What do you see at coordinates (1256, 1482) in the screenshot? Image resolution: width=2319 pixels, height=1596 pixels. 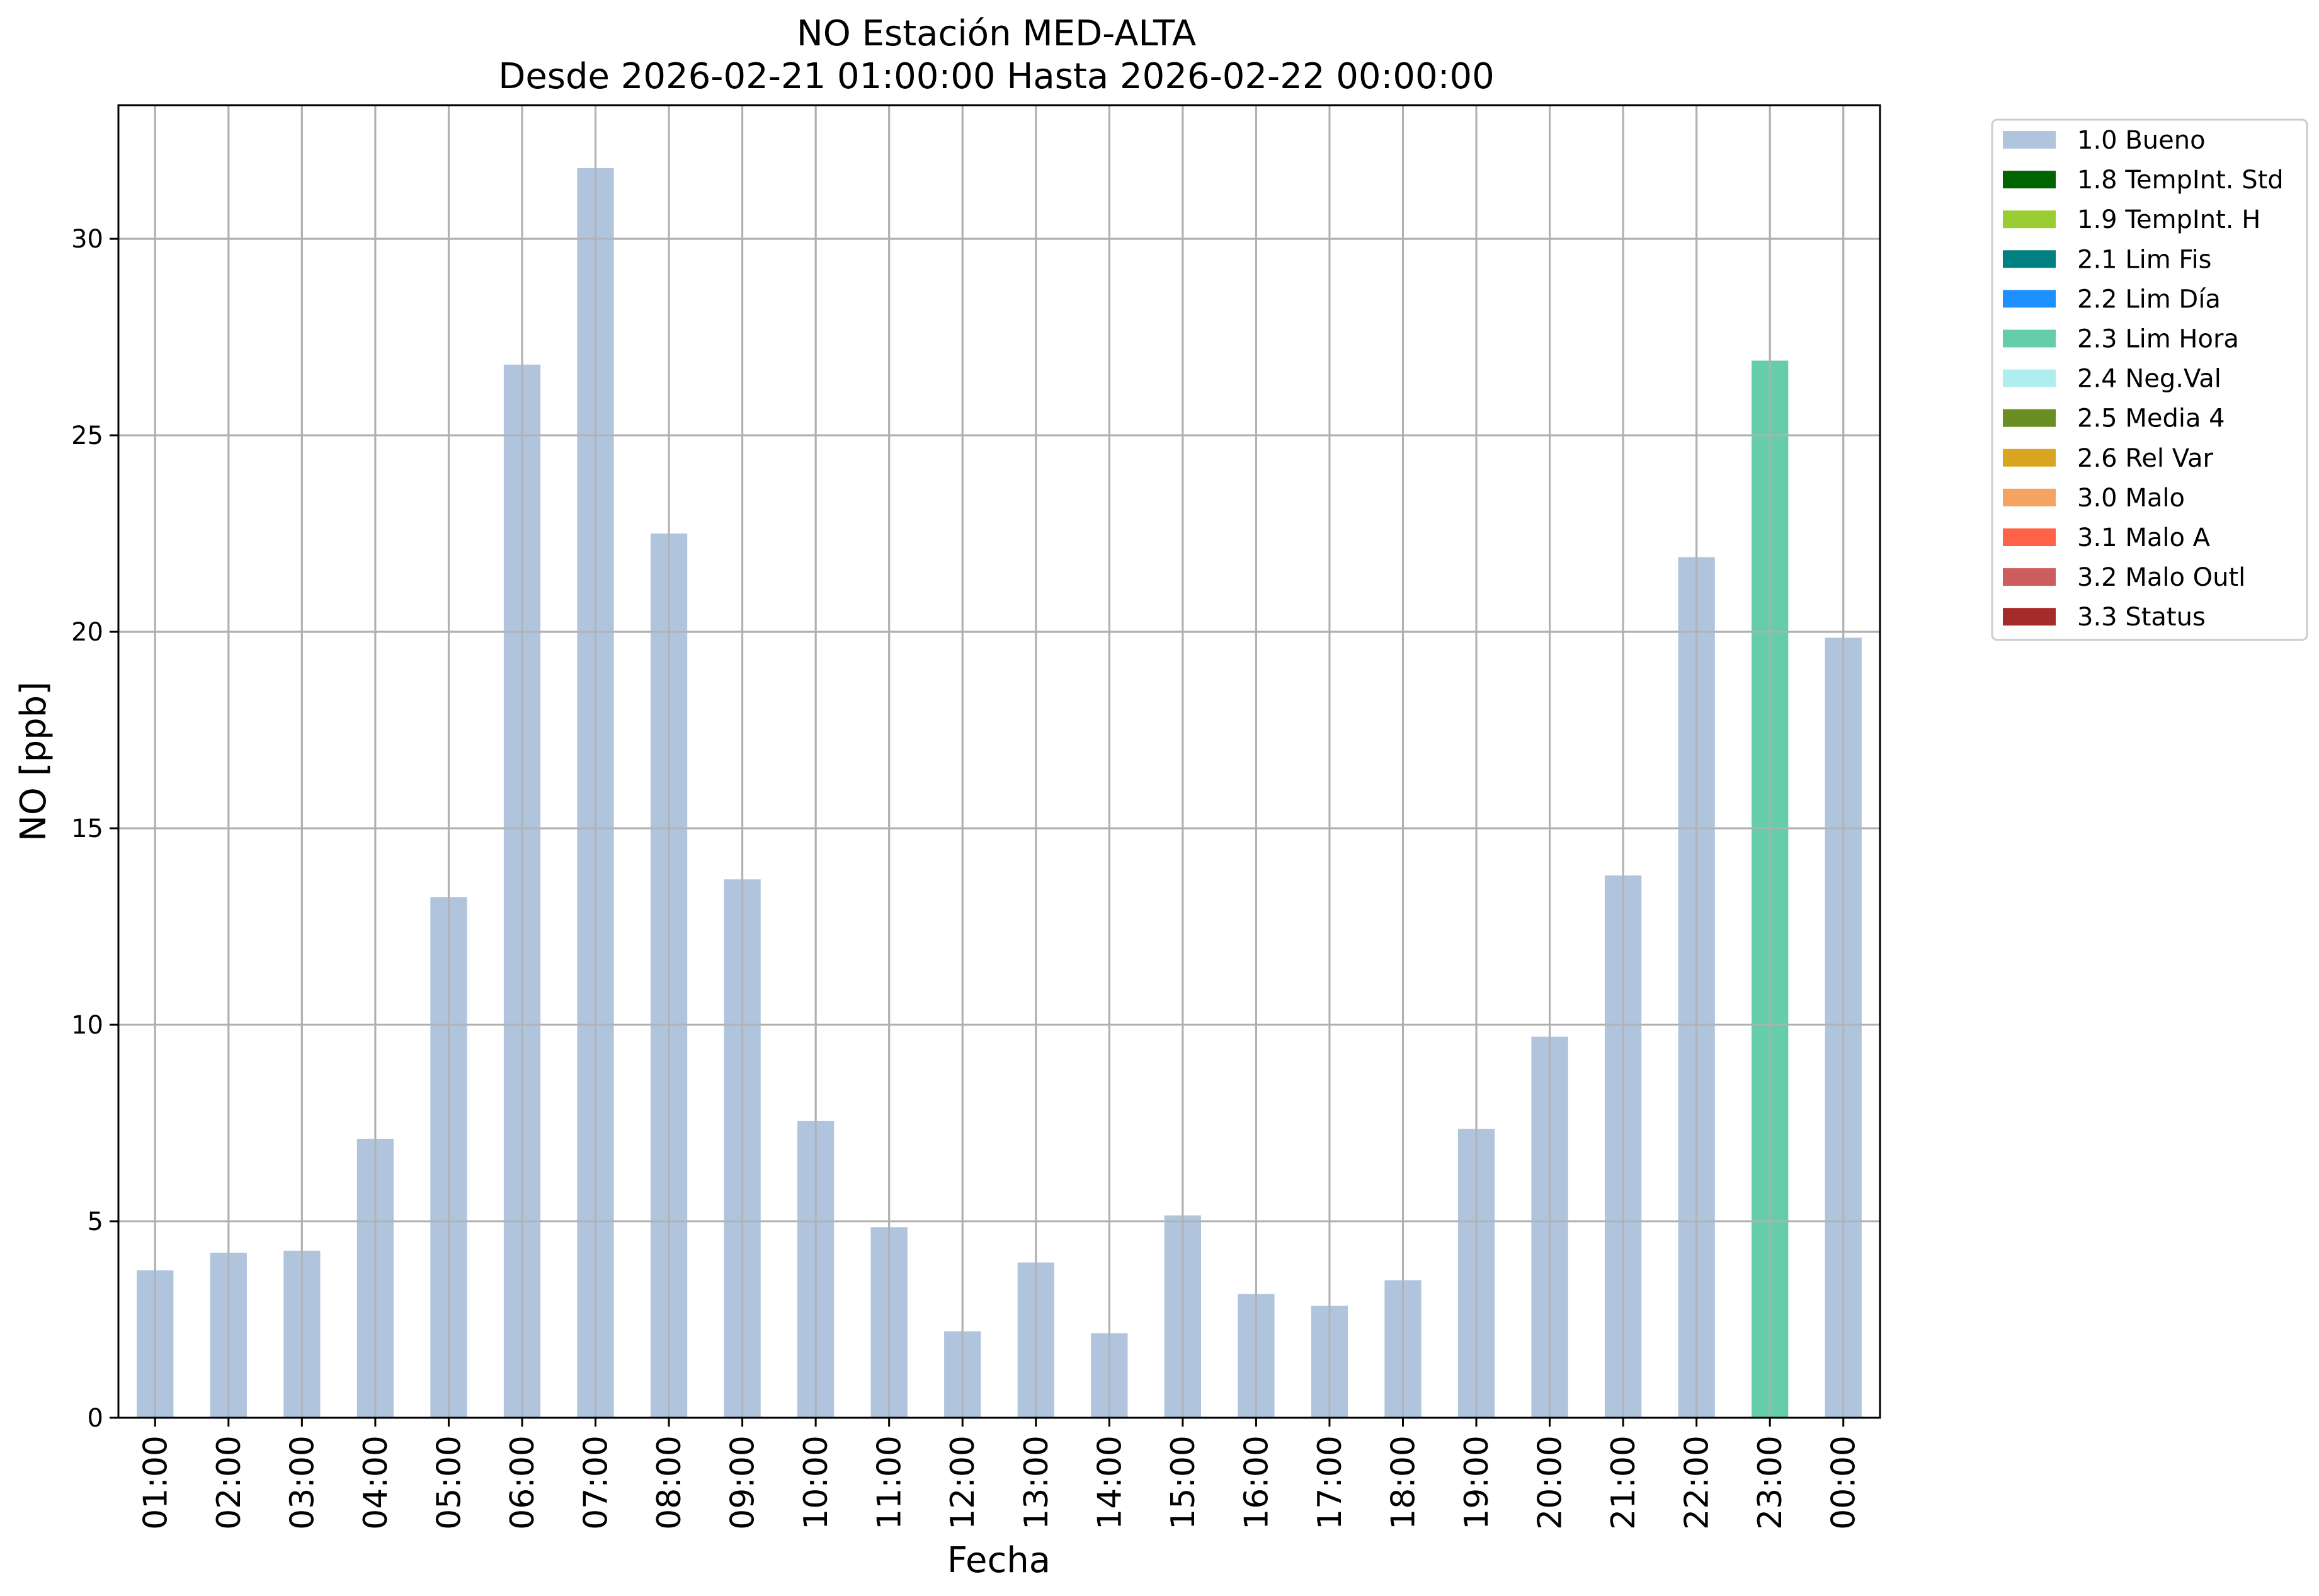 I see `x-tick-label: 16:00` at bounding box center [1256, 1482].